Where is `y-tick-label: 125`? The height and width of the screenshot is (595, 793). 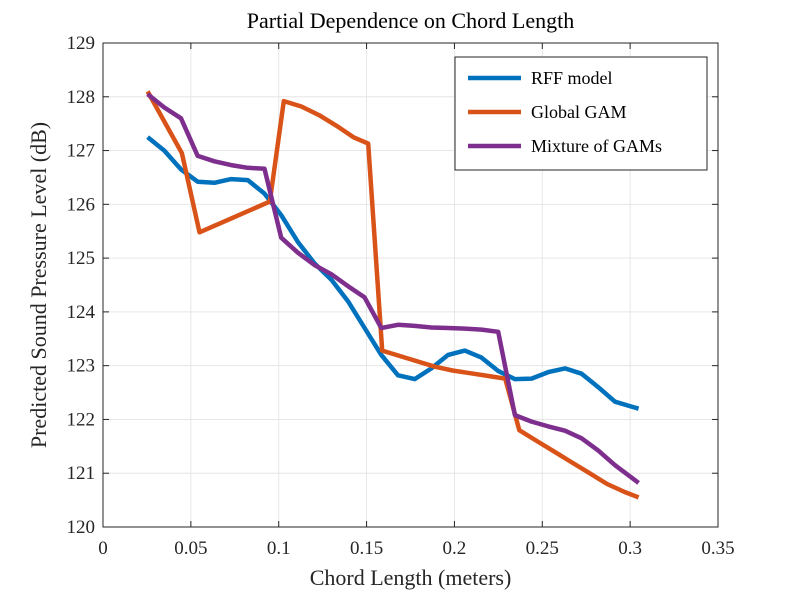 y-tick-label: 125 is located at coordinates (81, 258).